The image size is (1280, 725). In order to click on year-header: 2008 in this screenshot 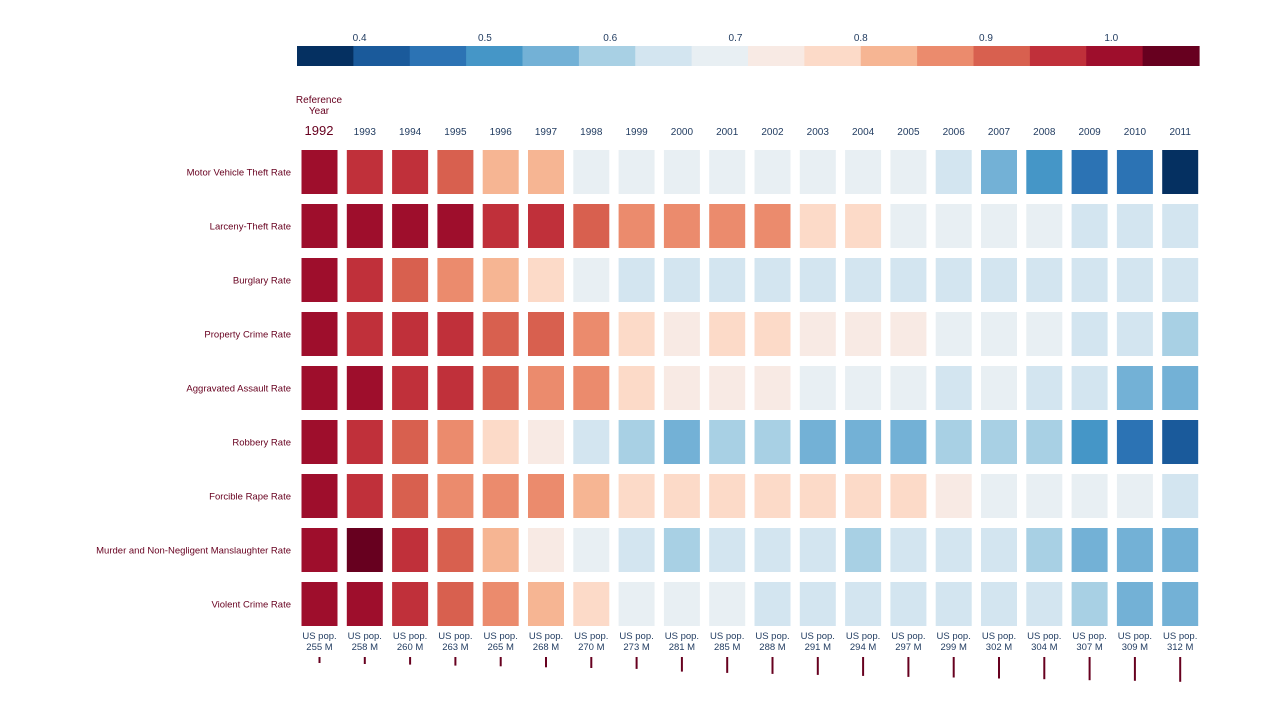, I will do `click(1044, 132)`.